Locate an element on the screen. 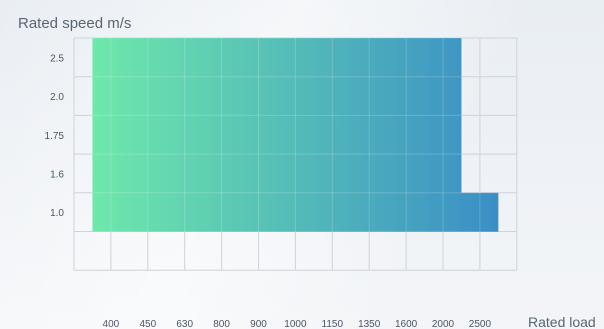  x-tick-2000: 2000 is located at coordinates (443, 324).